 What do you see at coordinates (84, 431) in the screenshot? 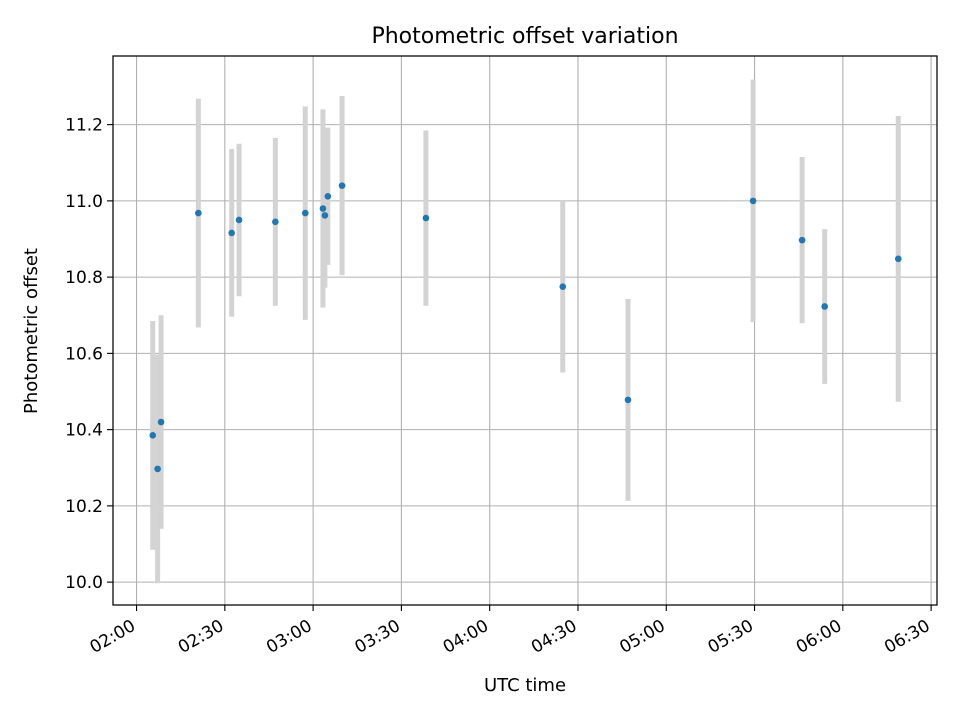
I see `y-tick-label: 10.4` at bounding box center [84, 431].